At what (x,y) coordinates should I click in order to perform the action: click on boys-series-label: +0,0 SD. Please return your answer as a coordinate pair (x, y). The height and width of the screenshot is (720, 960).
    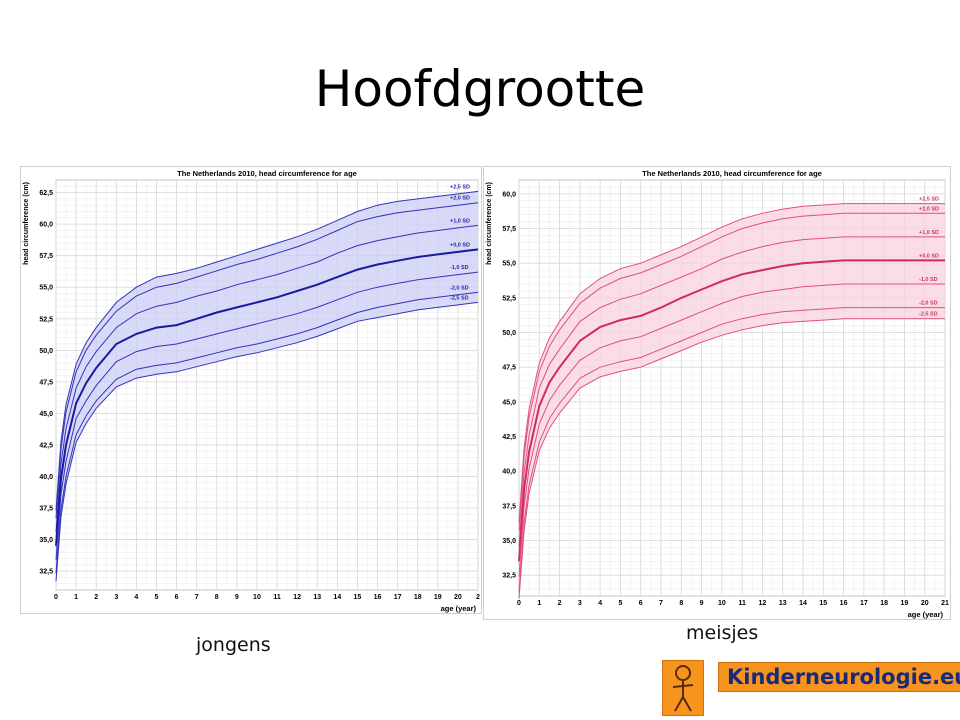
    Looking at the image, I should click on (460, 245).